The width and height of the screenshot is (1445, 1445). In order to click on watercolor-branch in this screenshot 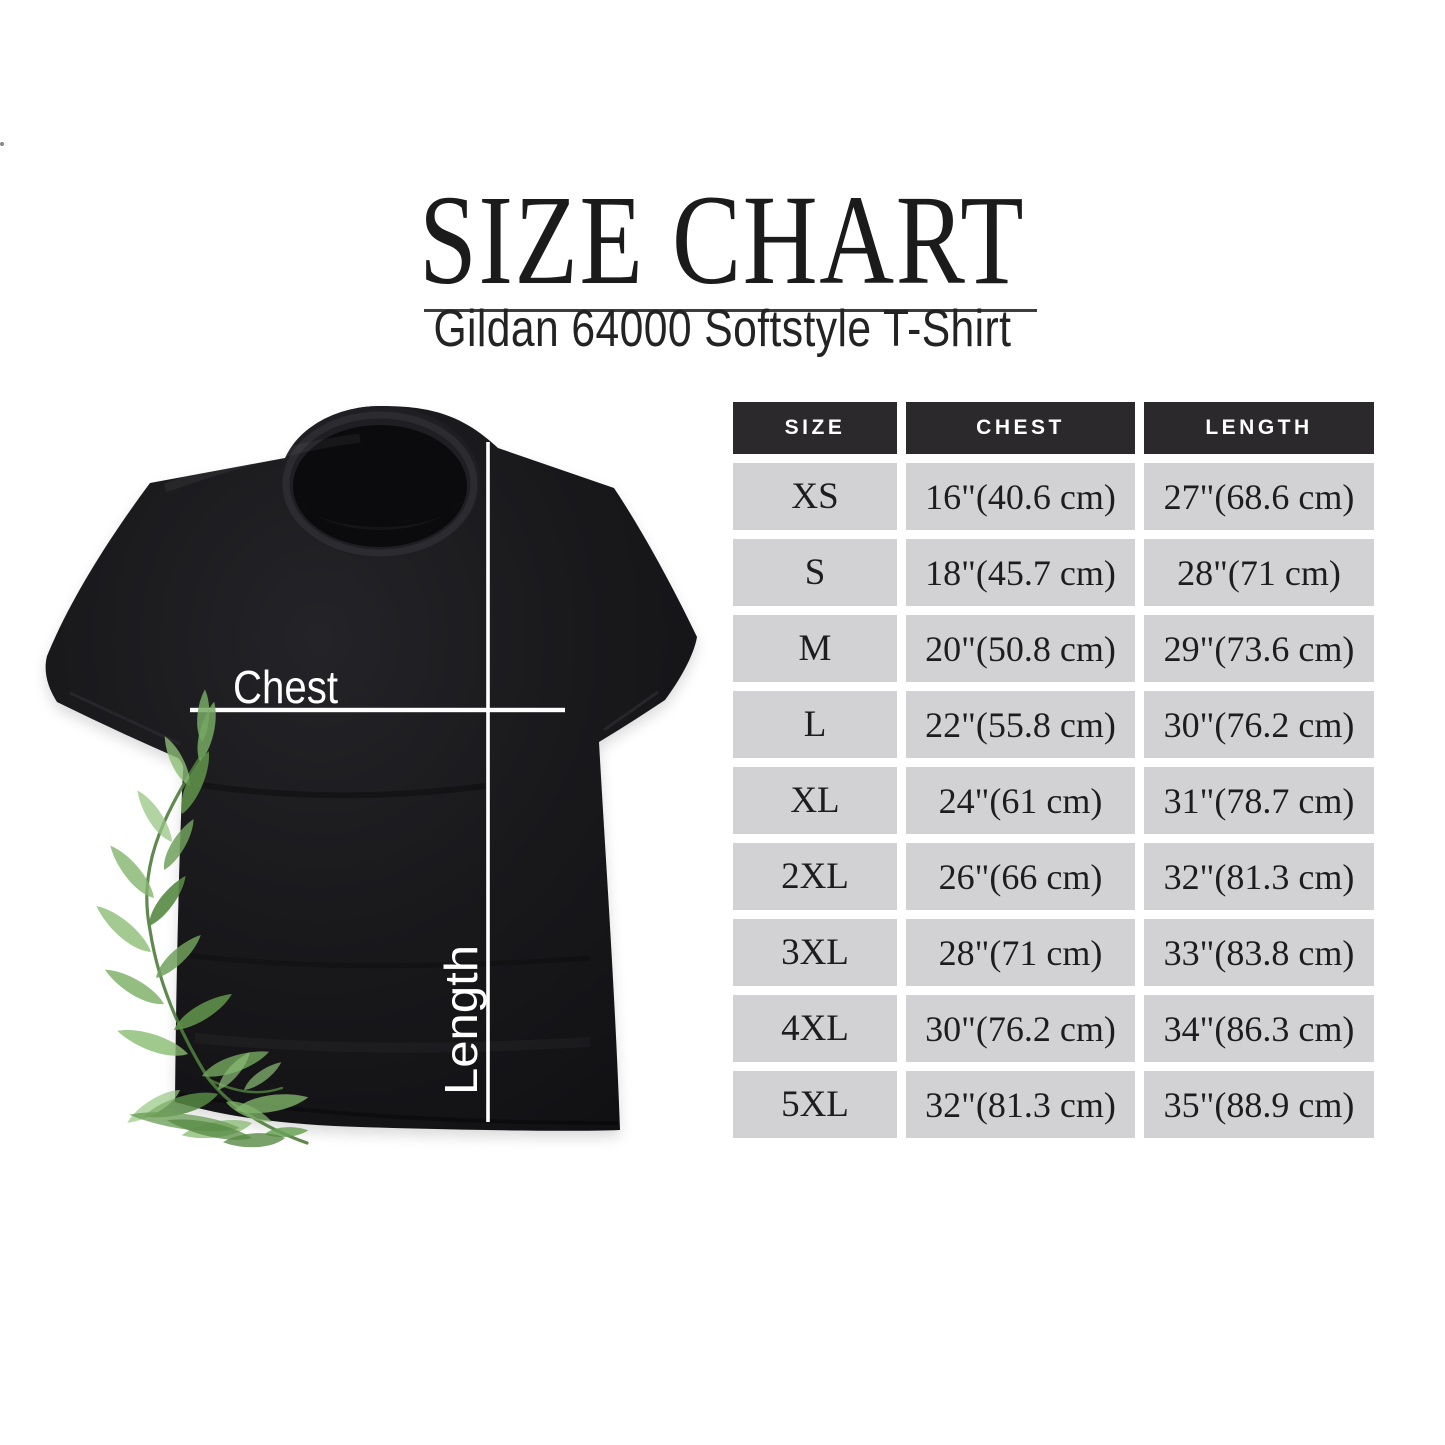, I will do `click(200, 918)`.